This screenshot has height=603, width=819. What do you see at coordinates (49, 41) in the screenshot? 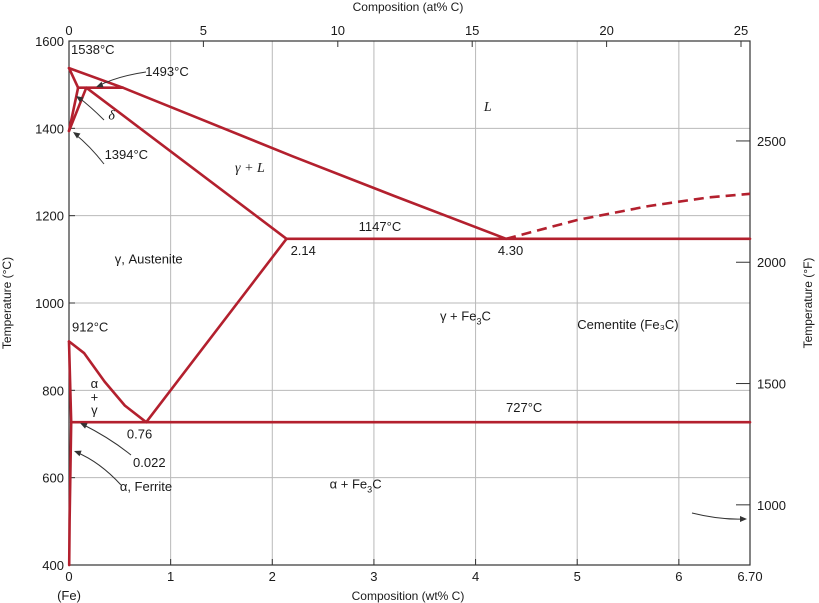
I see `y-tick-label: 1600` at bounding box center [49, 41].